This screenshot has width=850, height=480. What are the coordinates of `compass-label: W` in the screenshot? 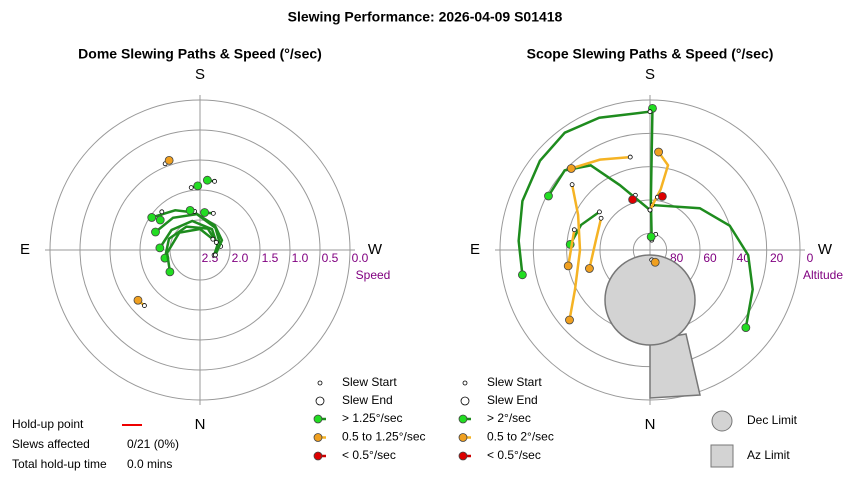 It's located at (375, 249).